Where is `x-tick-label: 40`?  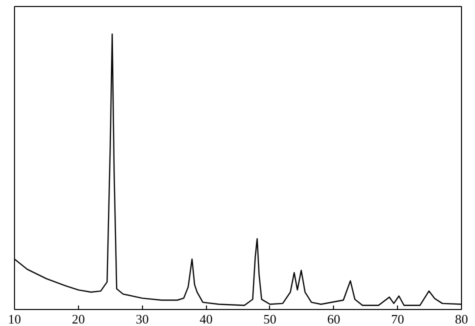 x-tick-label: 40 is located at coordinates (206, 319).